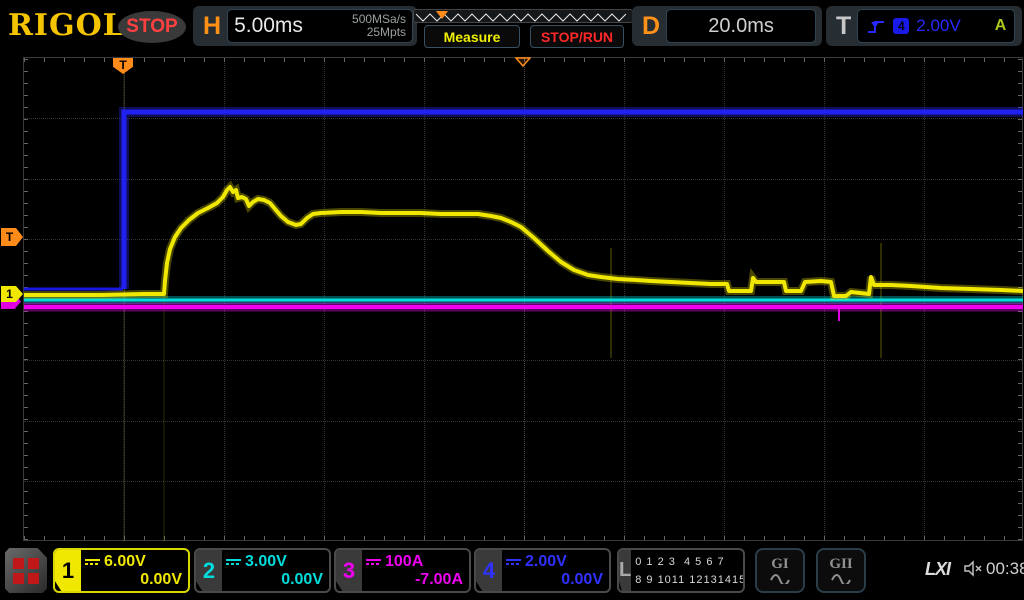 The height and width of the screenshot is (600, 1024). Describe the element at coordinates (349, 570) in the screenshot. I see `channel3-tab: 3` at that location.